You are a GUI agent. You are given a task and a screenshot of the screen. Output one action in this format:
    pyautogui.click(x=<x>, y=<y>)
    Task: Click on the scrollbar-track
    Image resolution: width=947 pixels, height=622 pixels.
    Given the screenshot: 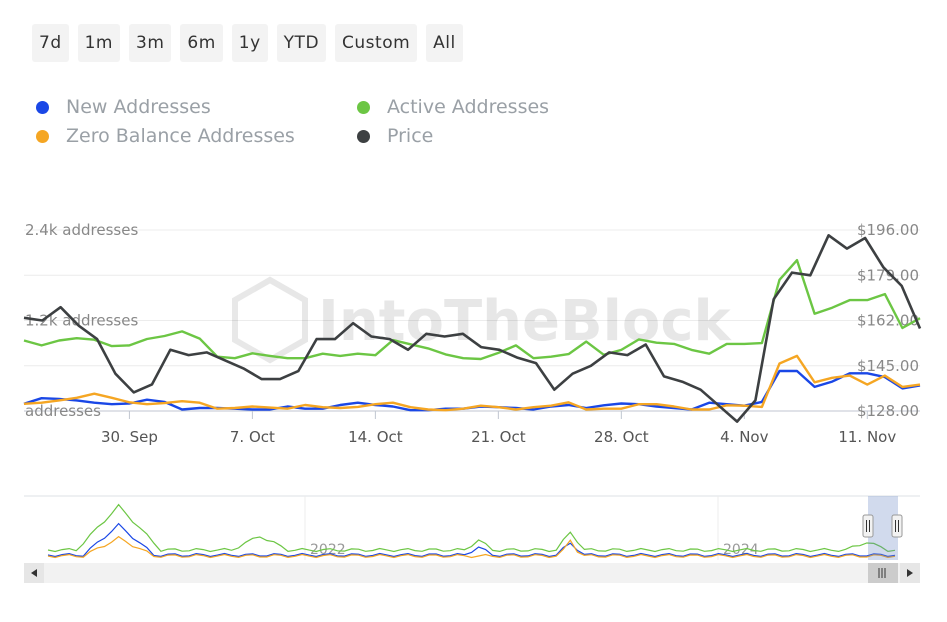 What is the action you would take?
    pyautogui.click(x=472, y=573)
    